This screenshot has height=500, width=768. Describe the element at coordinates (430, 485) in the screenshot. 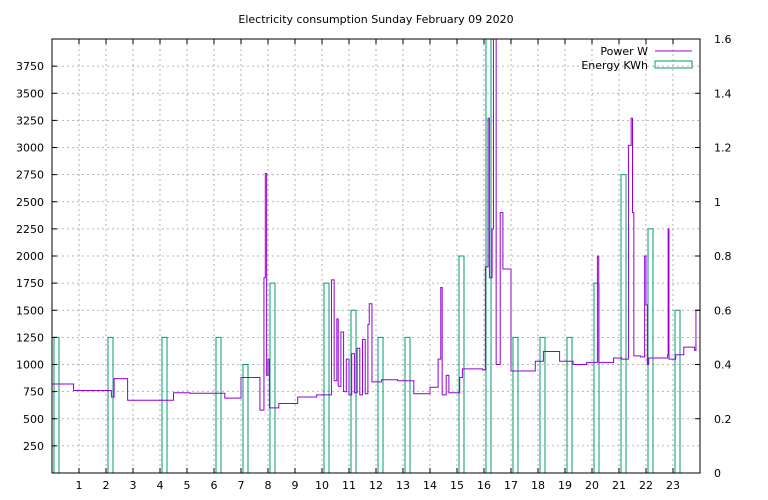

I see `x-tick-label: 14` at that location.